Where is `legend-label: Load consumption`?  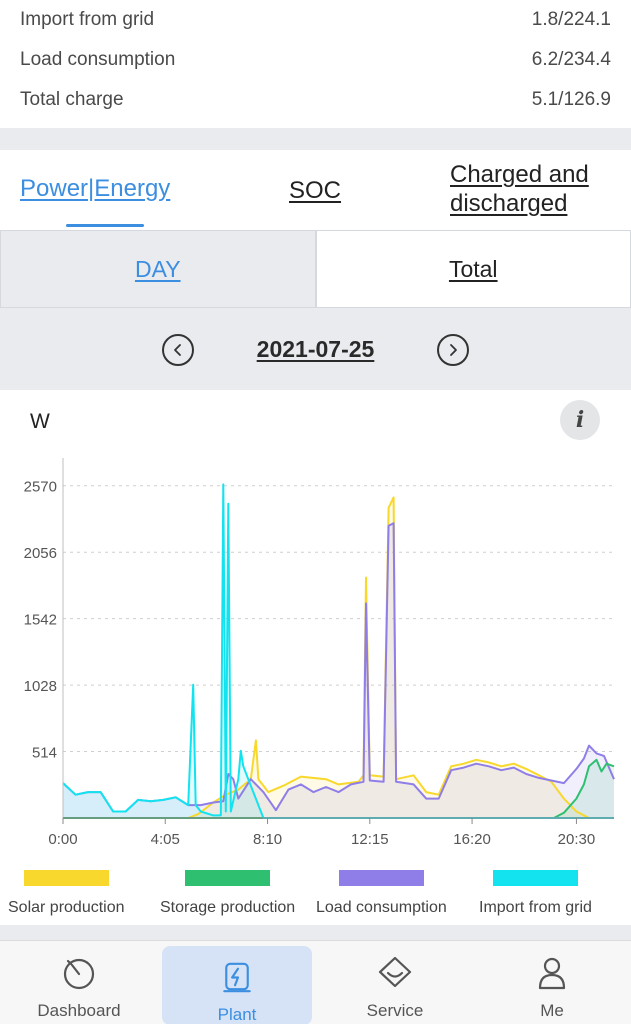 legend-label: Load consumption is located at coordinates (381, 907).